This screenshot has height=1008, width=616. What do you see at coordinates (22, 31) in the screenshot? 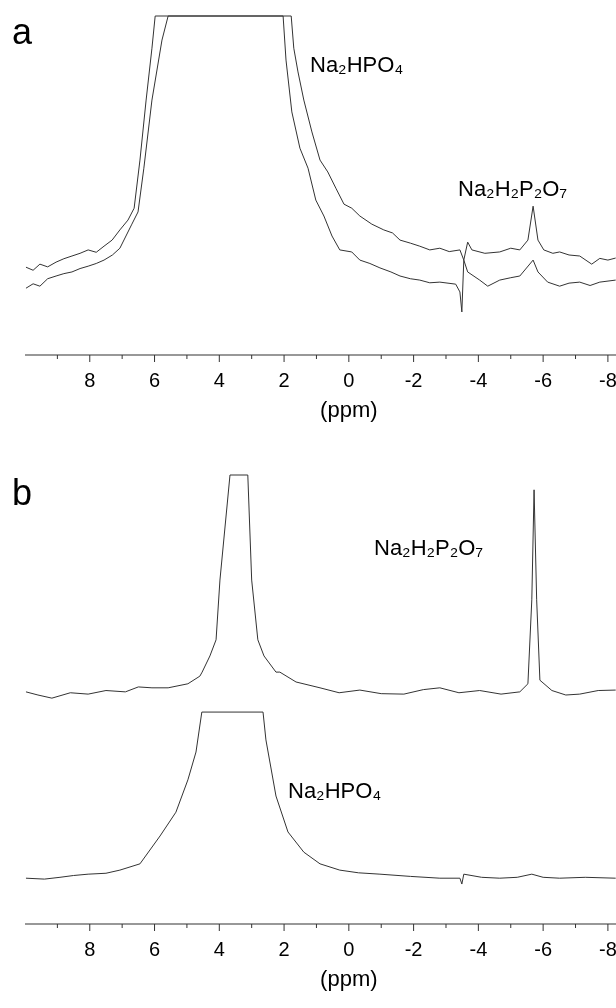
I see `chart-title: a` at bounding box center [22, 31].